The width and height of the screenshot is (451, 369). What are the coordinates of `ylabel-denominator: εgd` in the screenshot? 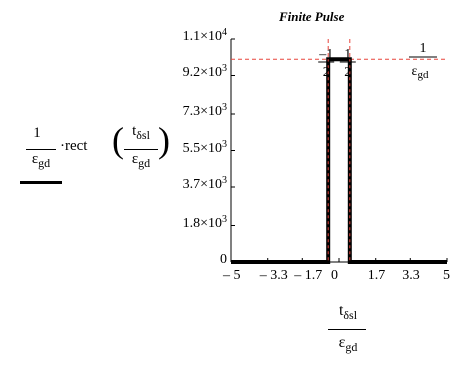 It's located at (41, 160).